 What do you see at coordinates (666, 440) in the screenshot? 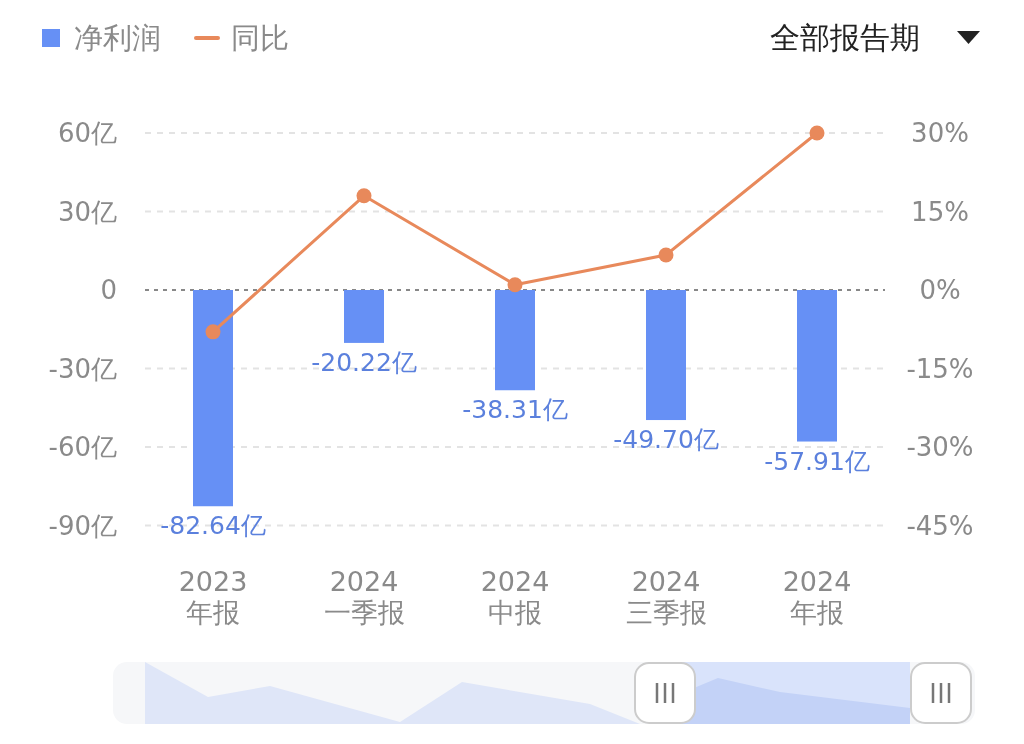
I see `data-label: -49.70亿` at bounding box center [666, 440].